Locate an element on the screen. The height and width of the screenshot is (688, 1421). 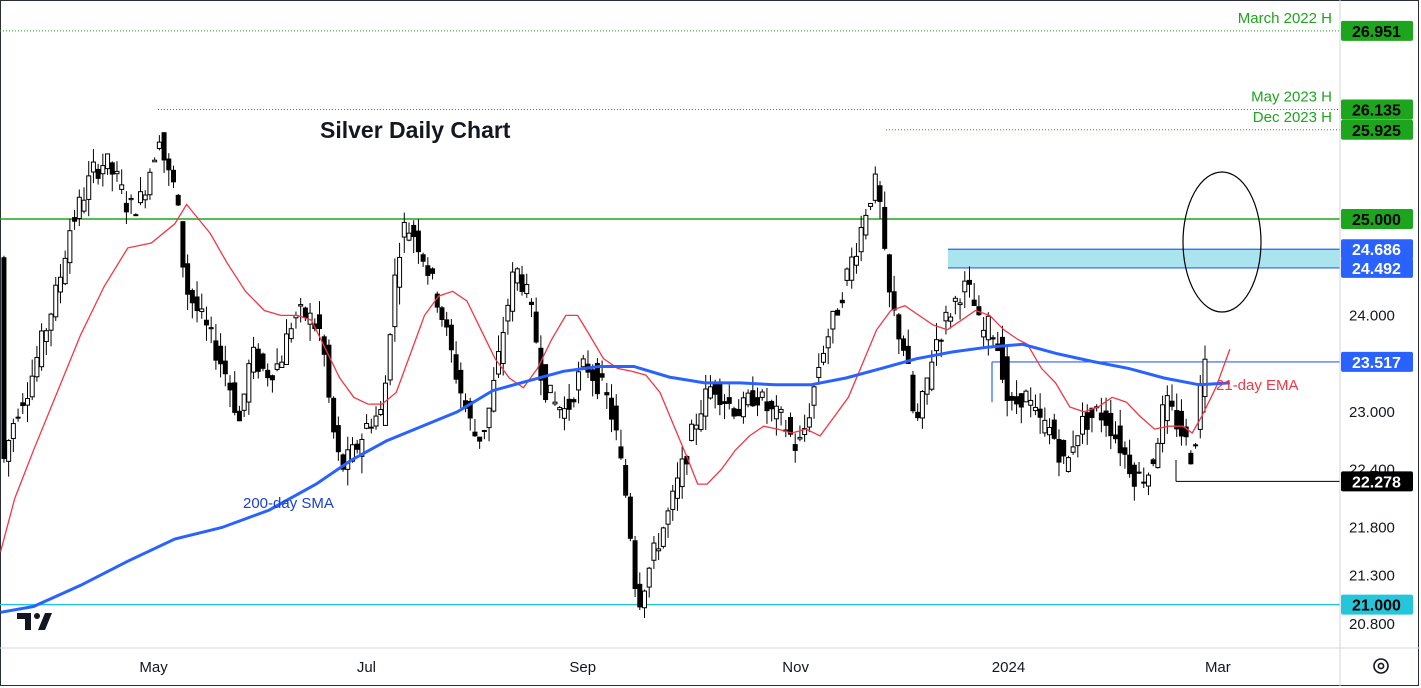
x-tick-label: Nov is located at coordinates (795, 667).